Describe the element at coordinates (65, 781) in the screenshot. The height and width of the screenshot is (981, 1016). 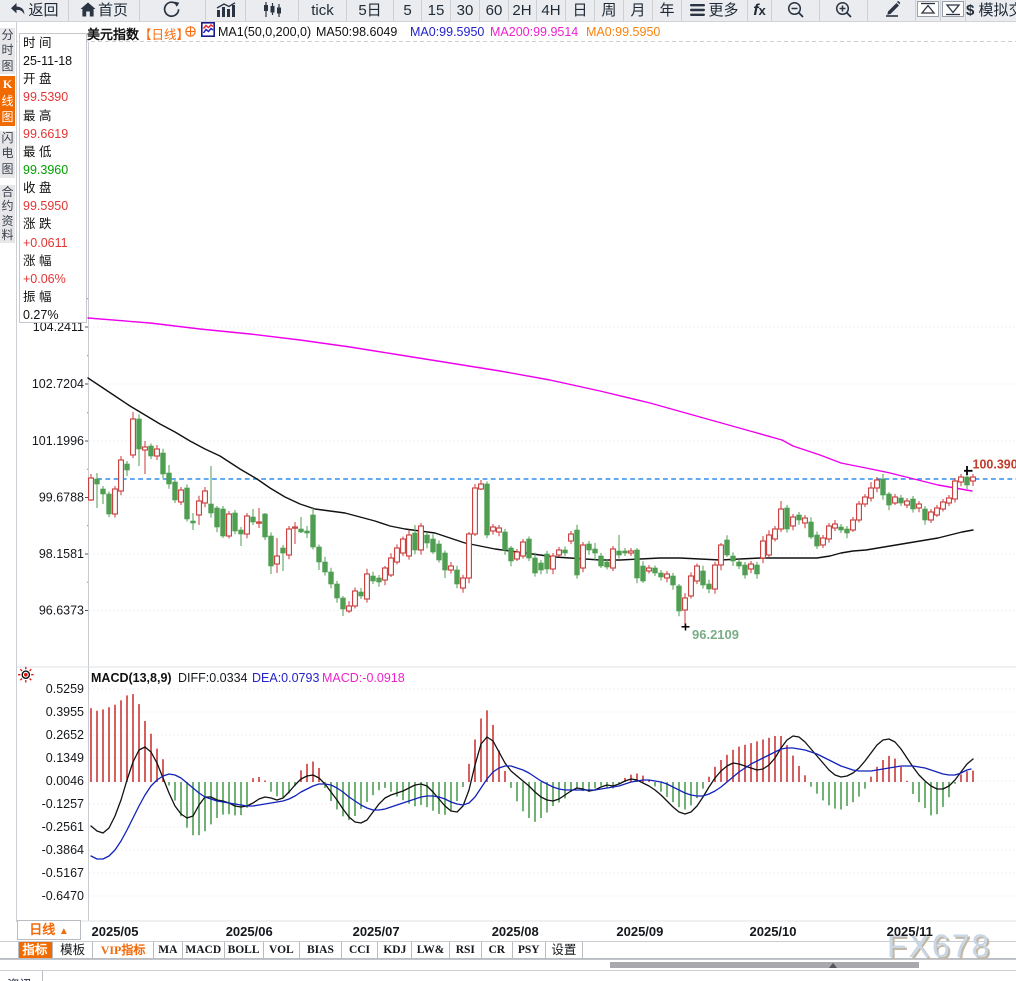
I see `svg-text: 0.0046` at that location.